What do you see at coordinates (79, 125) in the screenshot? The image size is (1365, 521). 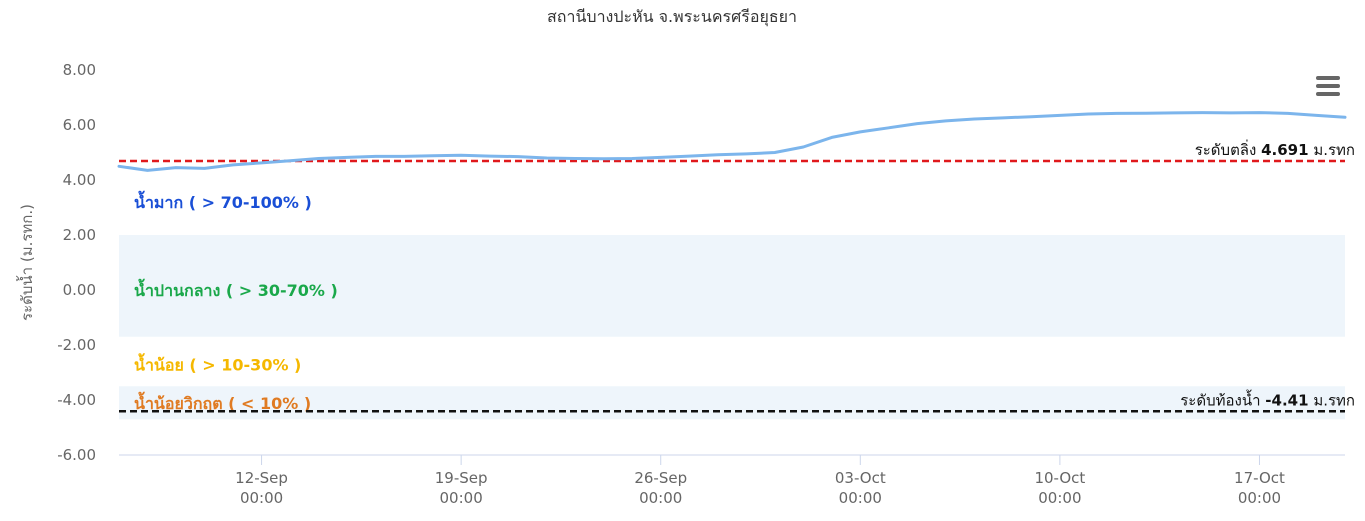 I see `y-tick-label: 6.00` at bounding box center [79, 125].